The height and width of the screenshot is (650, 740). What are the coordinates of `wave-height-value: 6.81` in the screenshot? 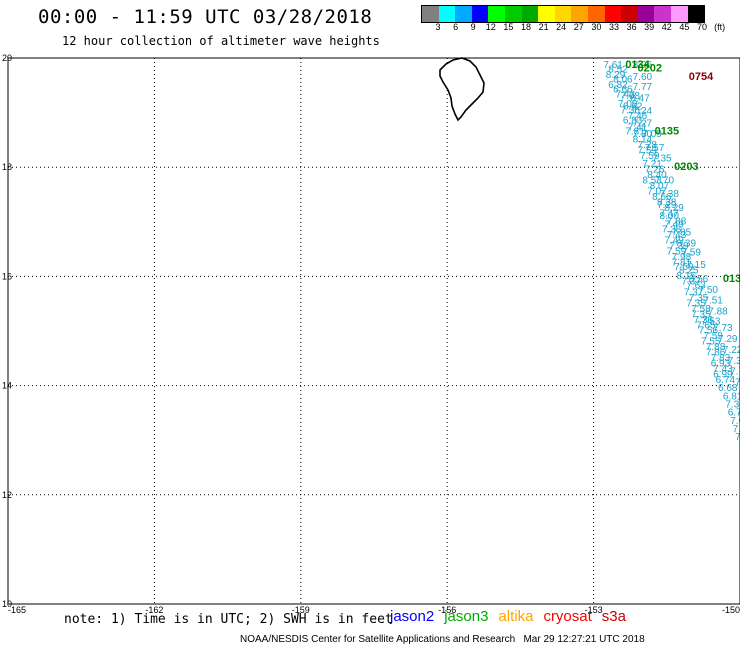 It's located at (731, 396).